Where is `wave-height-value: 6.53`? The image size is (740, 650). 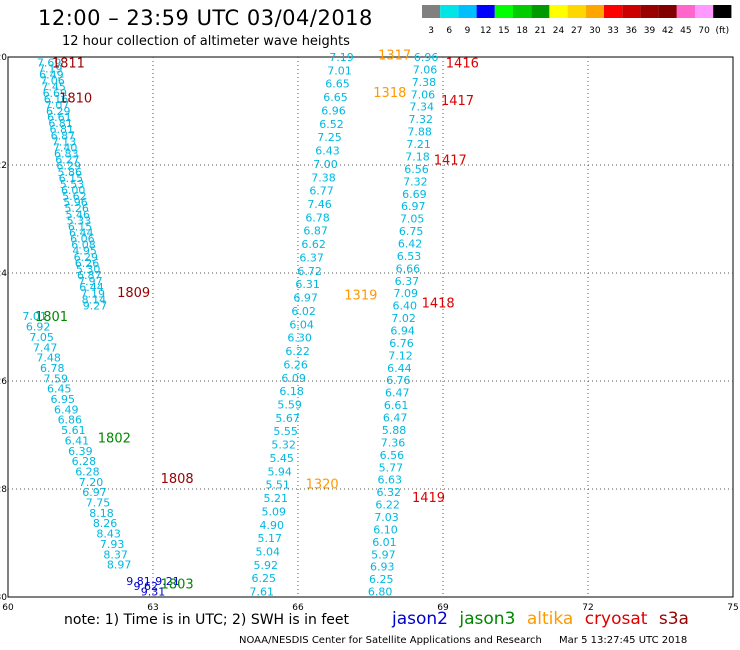
wave-height-value: 6.53 is located at coordinates (409, 256).